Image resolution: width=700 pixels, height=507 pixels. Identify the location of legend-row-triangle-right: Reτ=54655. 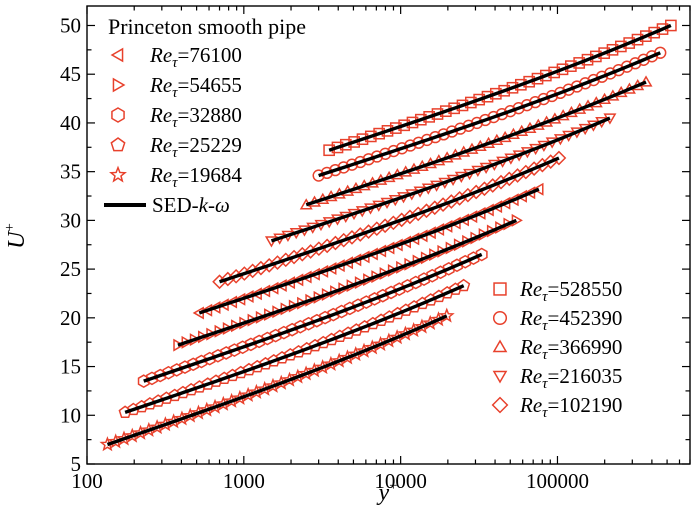
(177, 87).